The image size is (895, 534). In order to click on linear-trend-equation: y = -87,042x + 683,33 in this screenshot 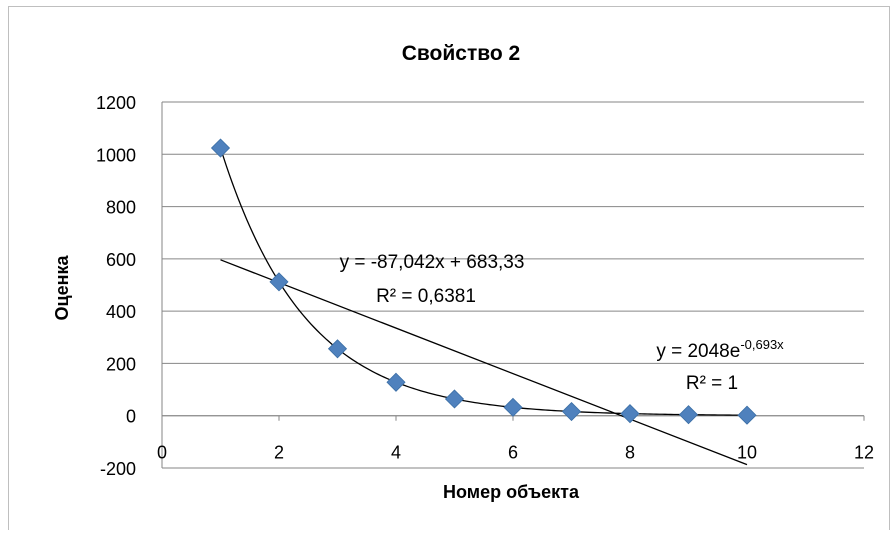, I will do `click(432, 262)`.